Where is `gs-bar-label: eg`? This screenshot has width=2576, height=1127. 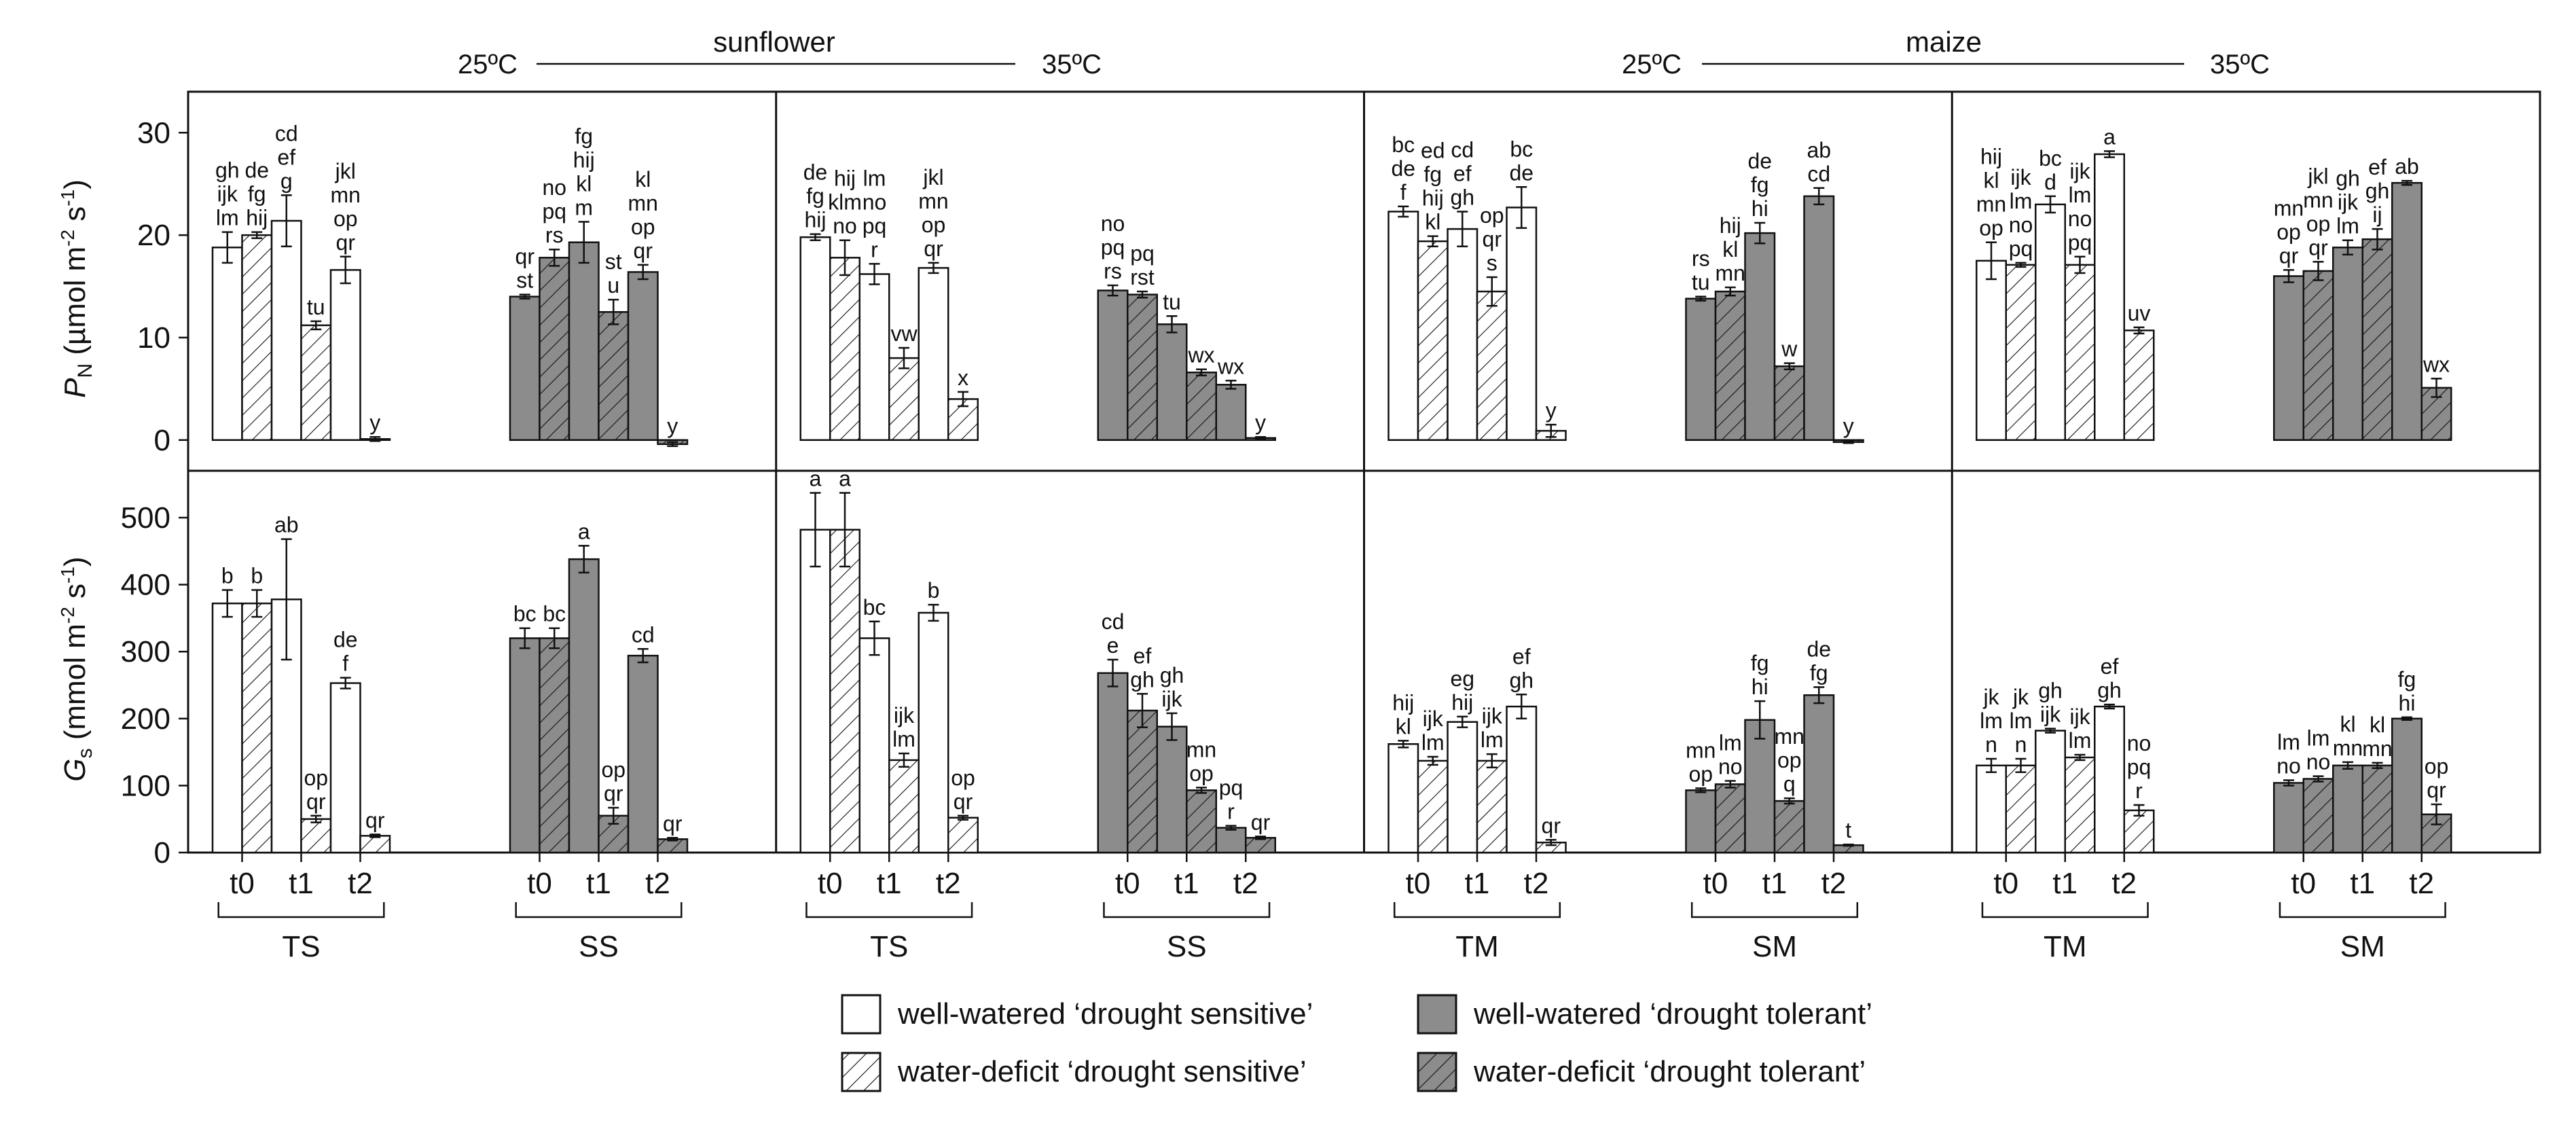 gs-bar-label: eg is located at coordinates (1462, 679).